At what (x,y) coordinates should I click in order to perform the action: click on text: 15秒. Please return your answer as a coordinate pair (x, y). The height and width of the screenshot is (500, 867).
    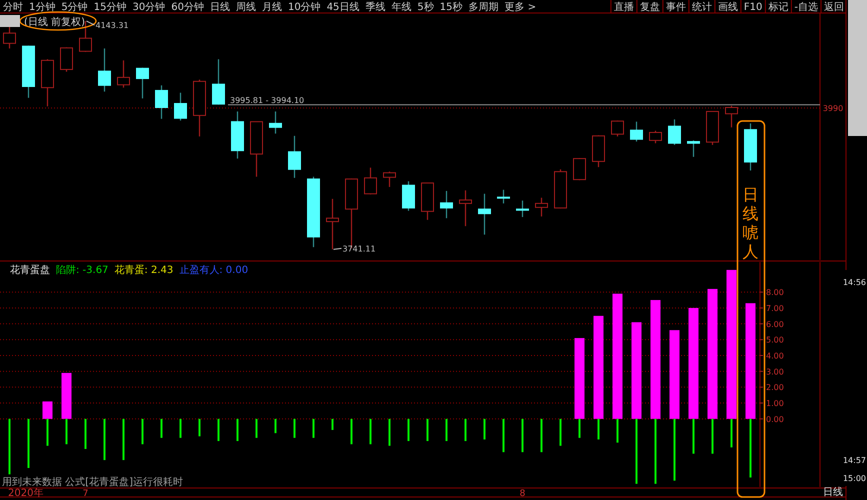
    Looking at the image, I should click on (451, 7).